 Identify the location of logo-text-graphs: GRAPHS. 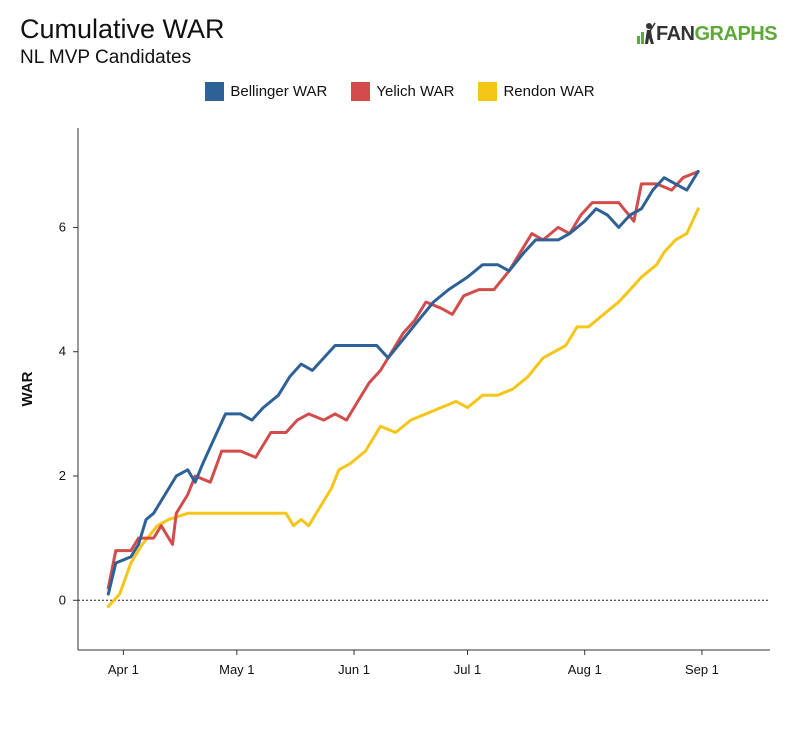
(736, 33).